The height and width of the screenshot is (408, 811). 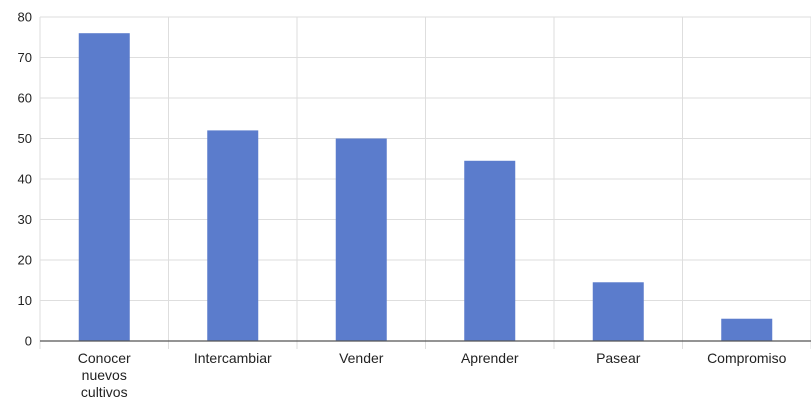 I want to click on x-category-label: Intercambiar, so click(x=233, y=358).